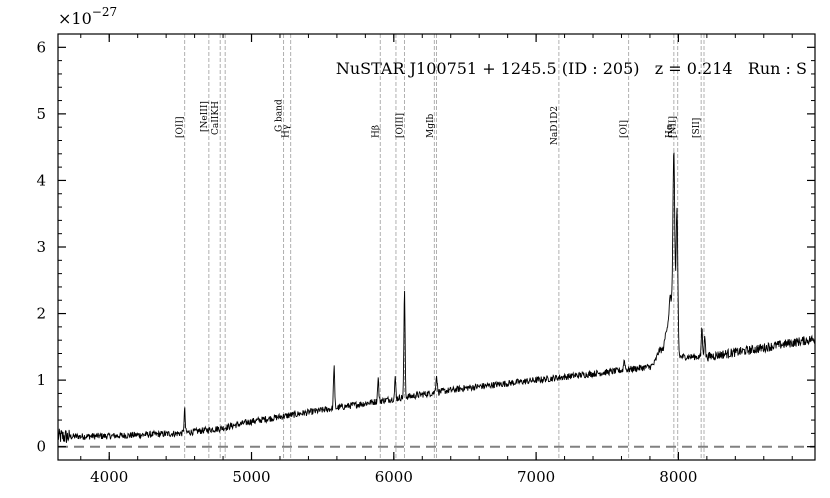  I want to click on x-tick-label-1: 5000, so click(251, 477).